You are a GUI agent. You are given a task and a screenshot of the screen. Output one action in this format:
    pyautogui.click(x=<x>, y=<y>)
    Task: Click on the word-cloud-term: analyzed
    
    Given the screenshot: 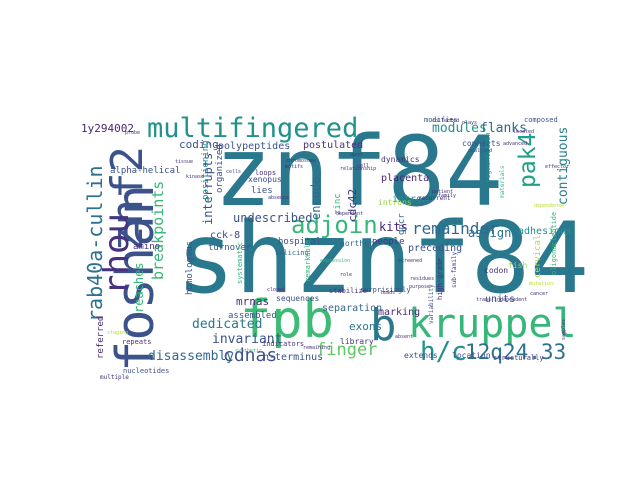 What is the action you would take?
    pyautogui.click(x=480, y=151)
    